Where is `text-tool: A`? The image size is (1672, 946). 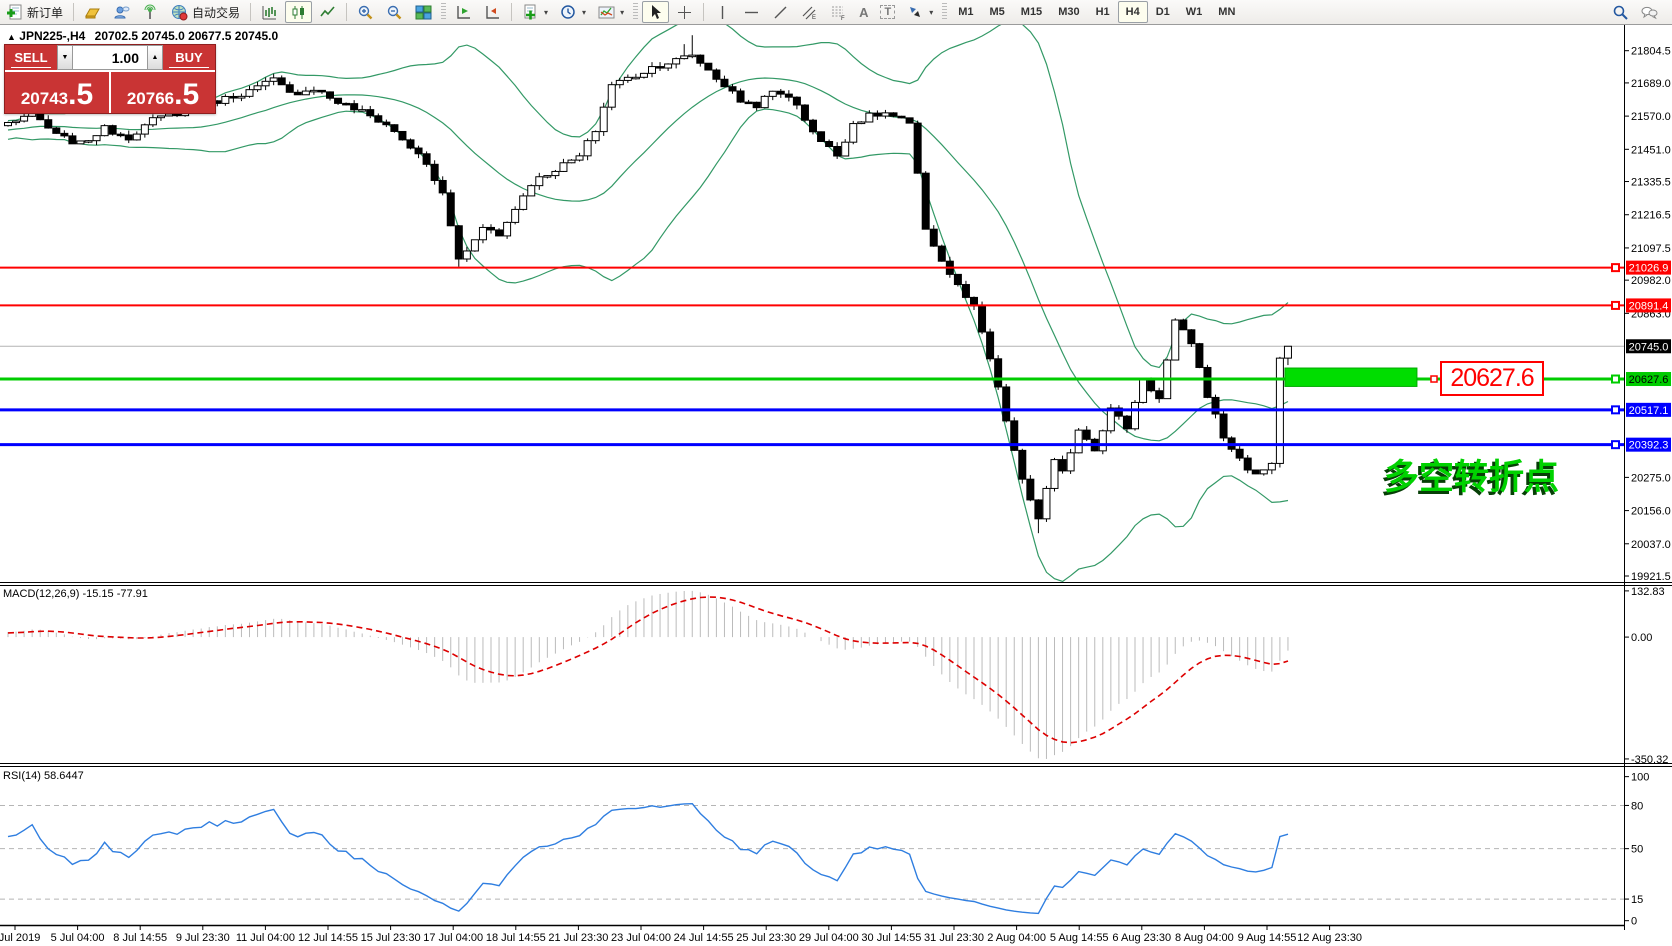
text-tool: A is located at coordinates (863, 12).